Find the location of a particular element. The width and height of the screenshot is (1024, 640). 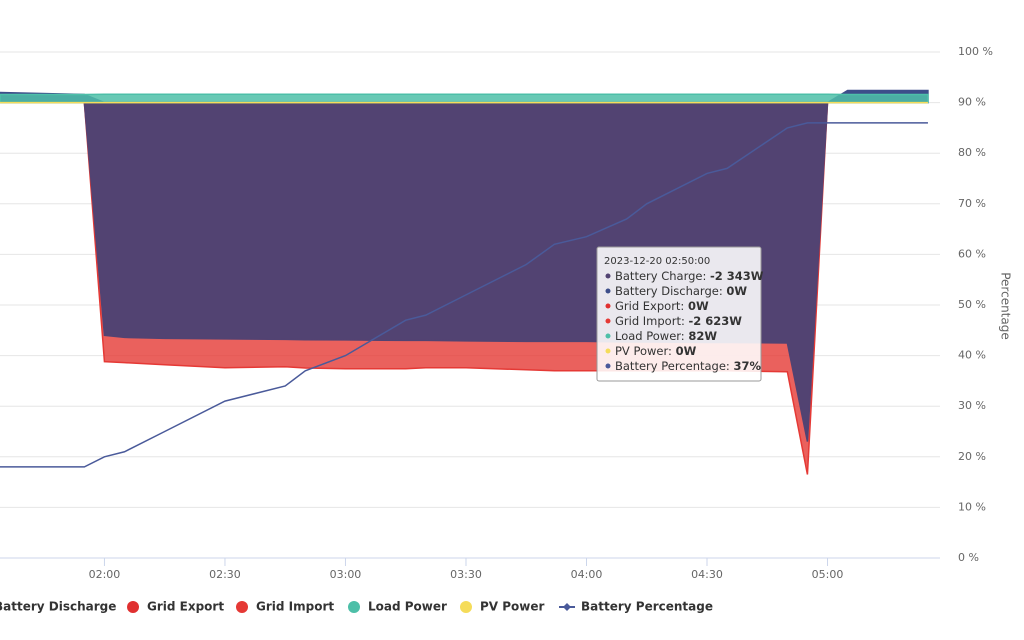

legend-item: Grid Export is located at coordinates (175, 607).